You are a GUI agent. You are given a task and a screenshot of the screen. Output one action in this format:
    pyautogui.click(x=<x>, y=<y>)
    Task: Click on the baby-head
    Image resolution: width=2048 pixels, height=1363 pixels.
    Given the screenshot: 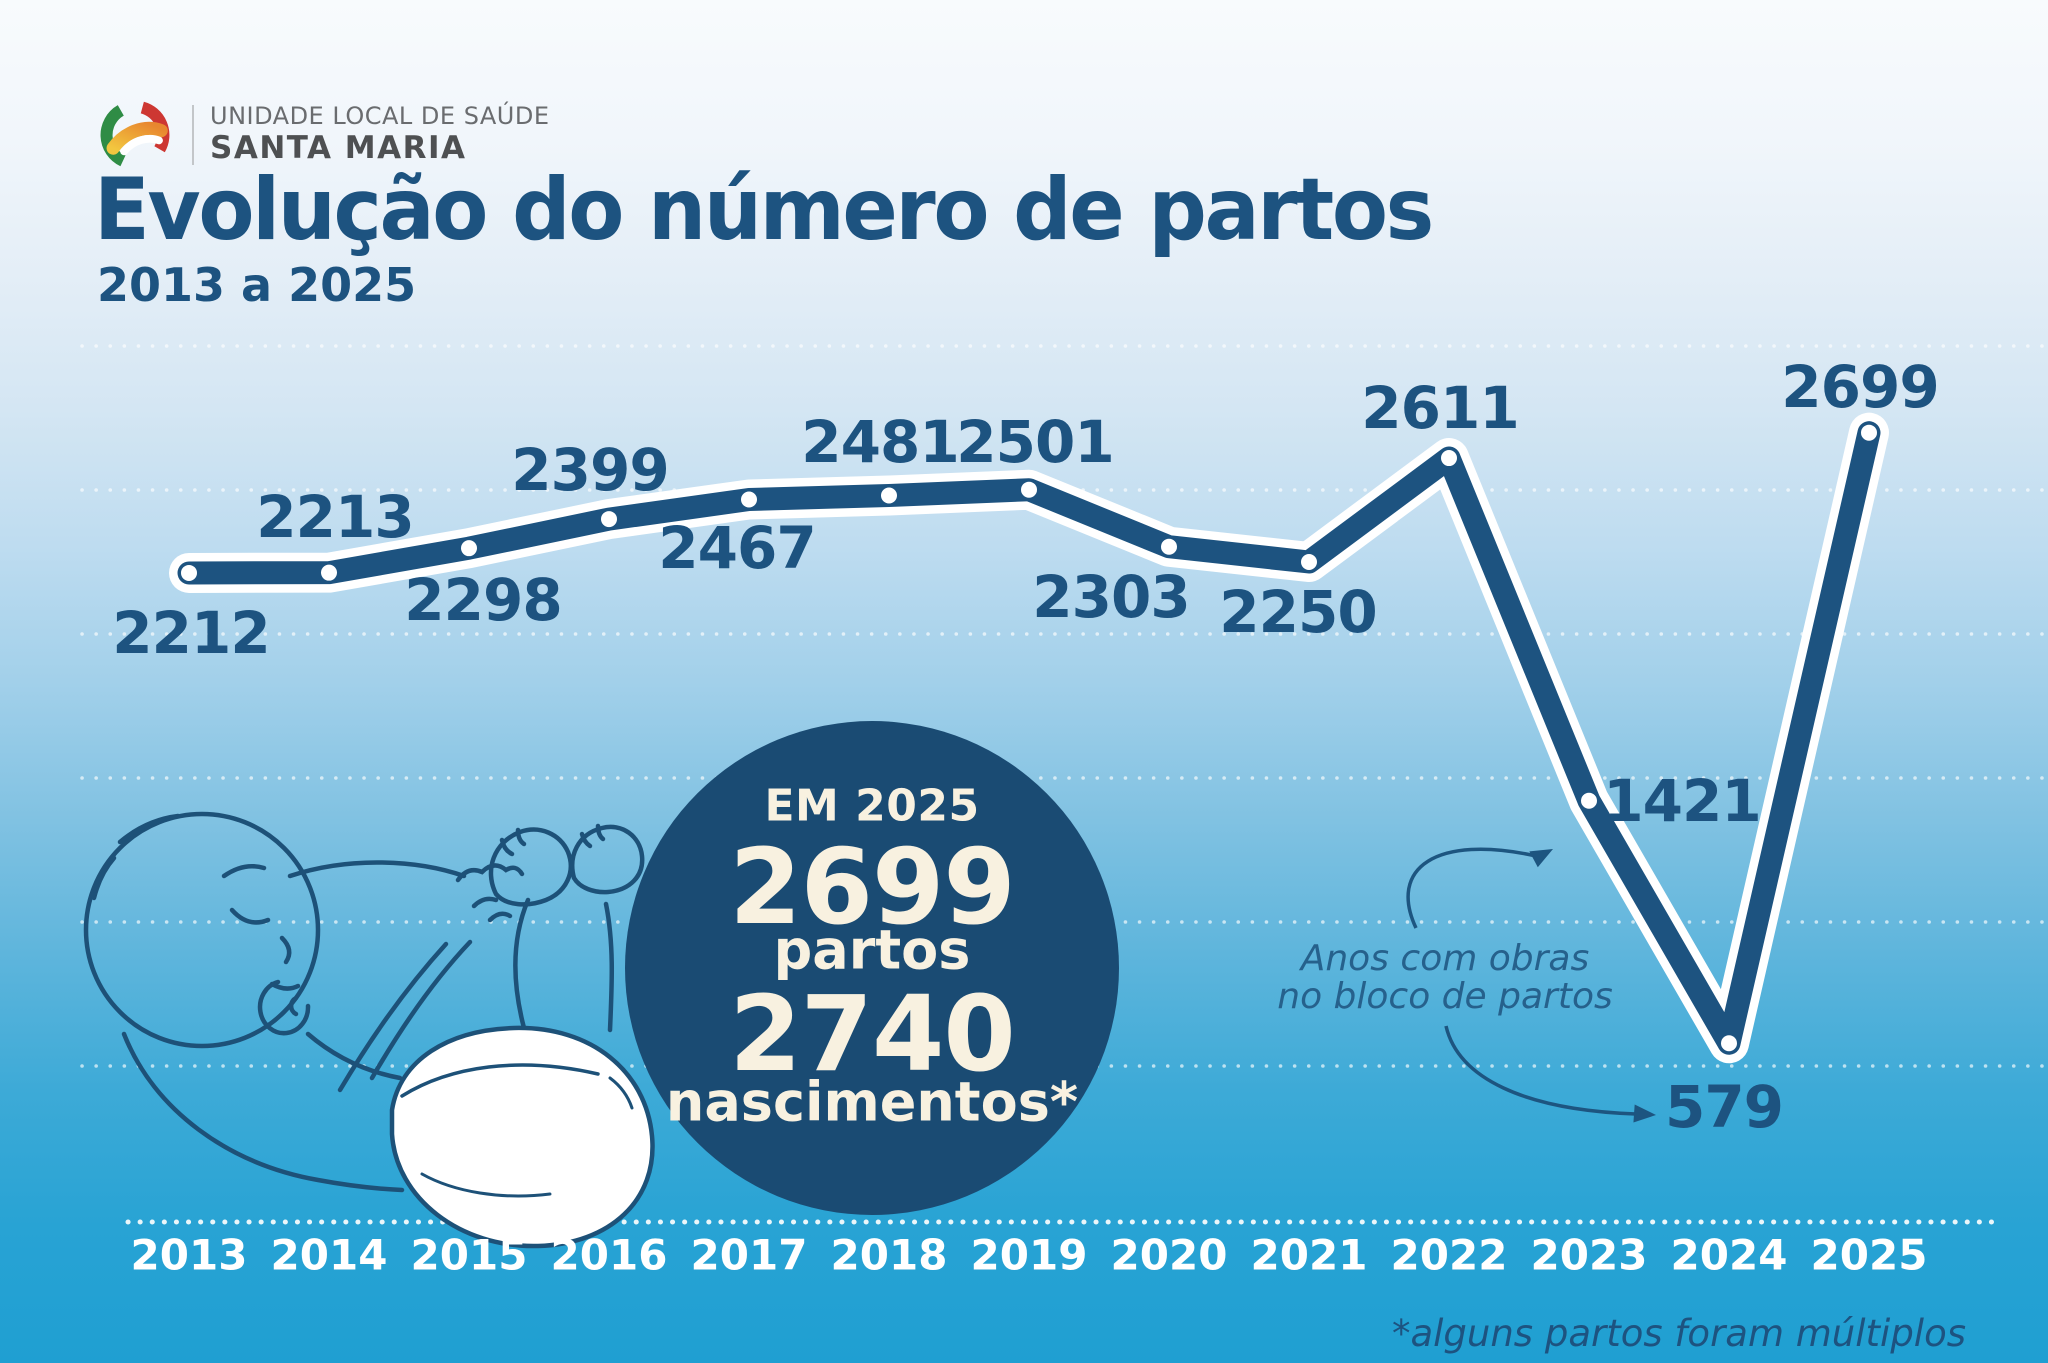 What is the action you would take?
    pyautogui.click(x=202, y=930)
    